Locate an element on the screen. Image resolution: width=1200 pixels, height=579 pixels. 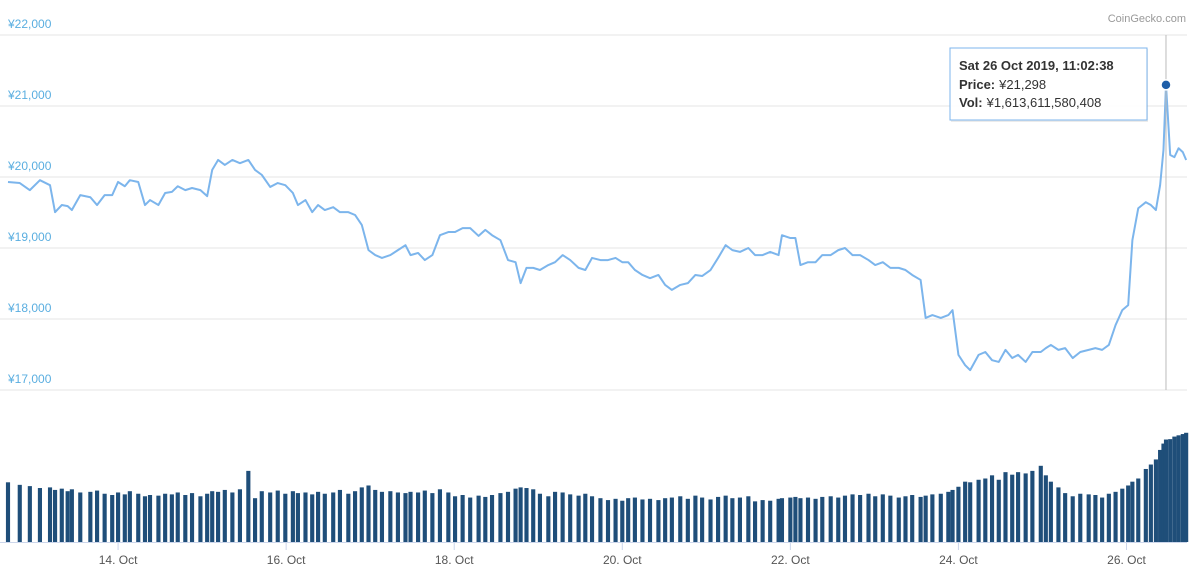
x-tick-label: 16. Oct is located at coordinates (286, 560).